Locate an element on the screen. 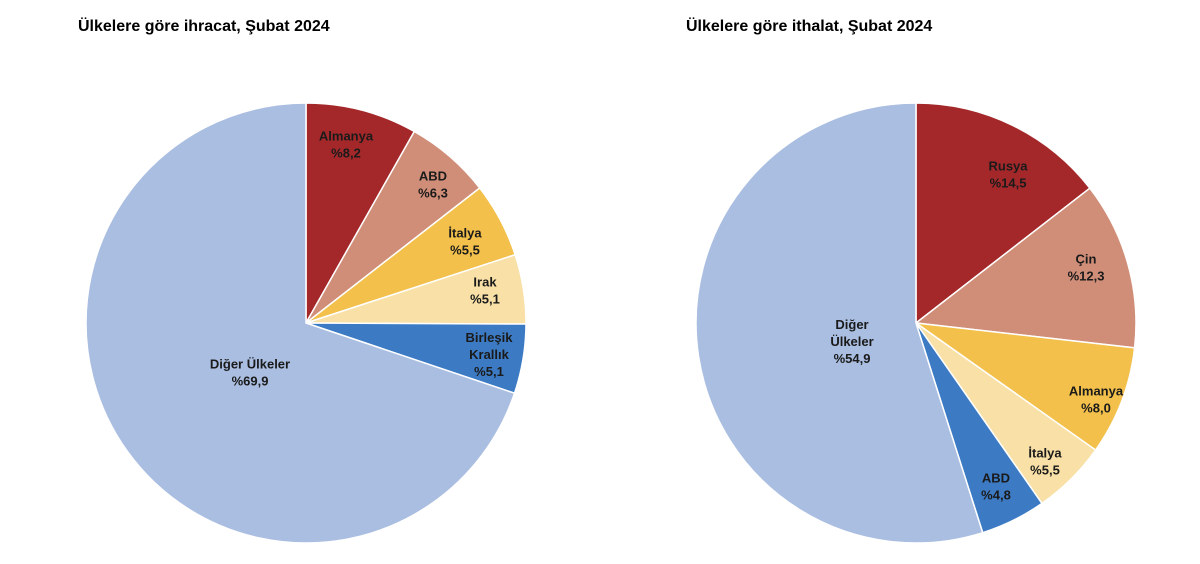 Image resolution: width=1200 pixels, height=564 pixels. import-label-rusya: Rusya %14,5 is located at coordinates (1008, 175).